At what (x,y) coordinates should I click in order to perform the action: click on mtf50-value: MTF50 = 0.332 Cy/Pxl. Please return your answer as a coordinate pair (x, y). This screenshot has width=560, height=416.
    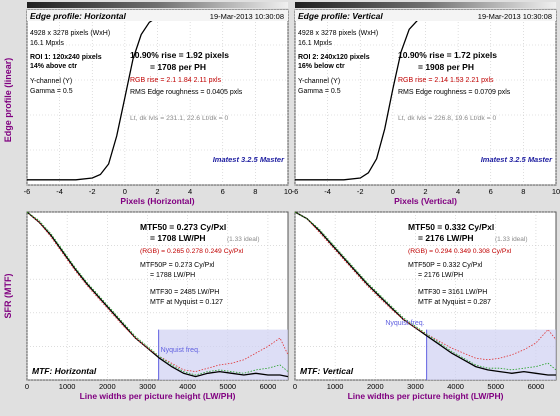
    Looking at the image, I should click on (451, 227).